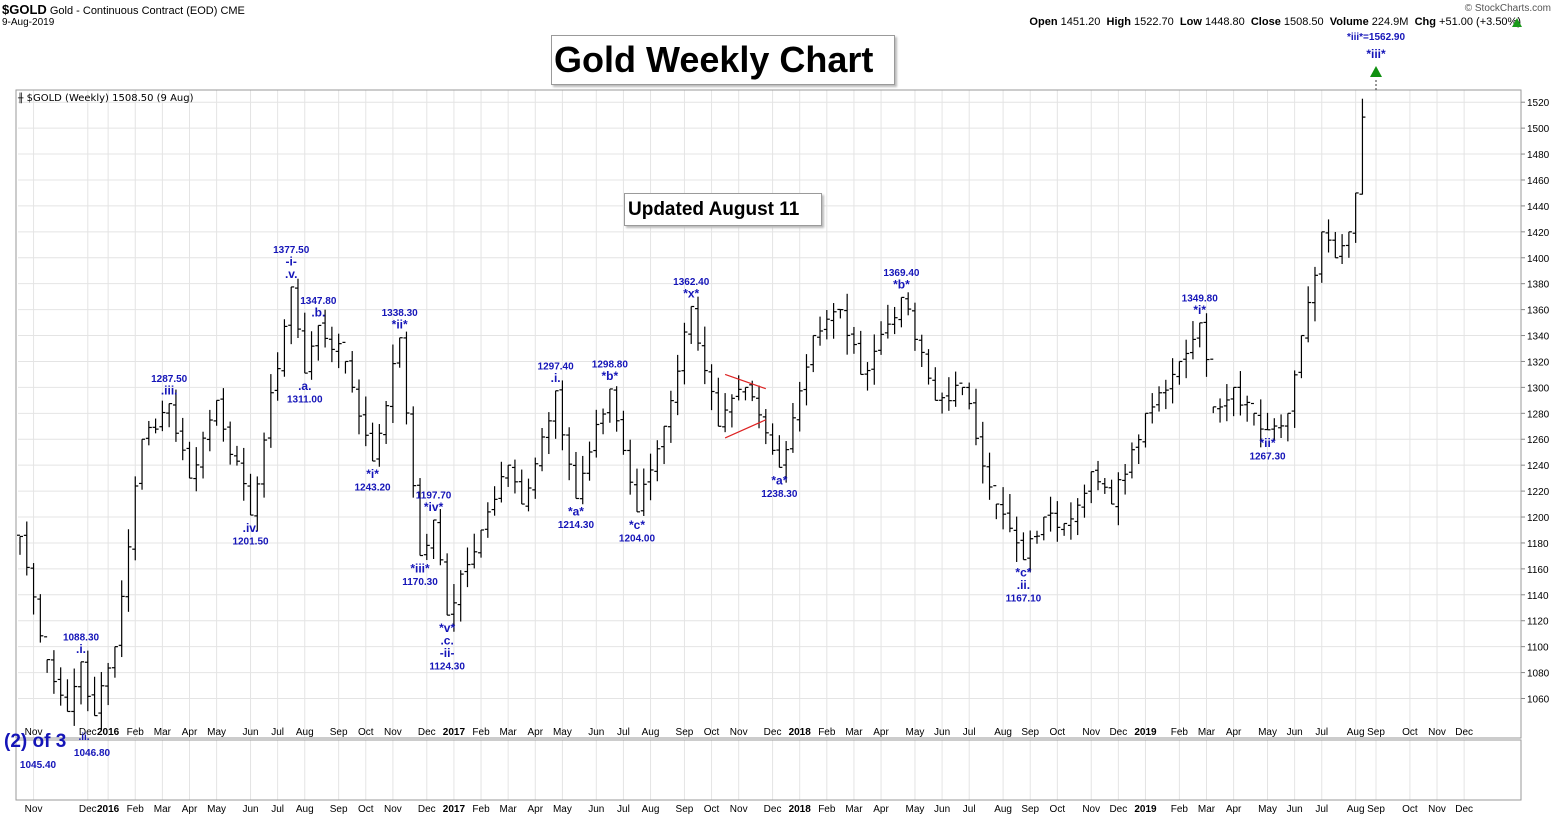 The width and height of the screenshot is (1565, 817). What do you see at coordinates (1376, 732) in the screenshot?
I see `x-tick-label: Sep` at bounding box center [1376, 732].